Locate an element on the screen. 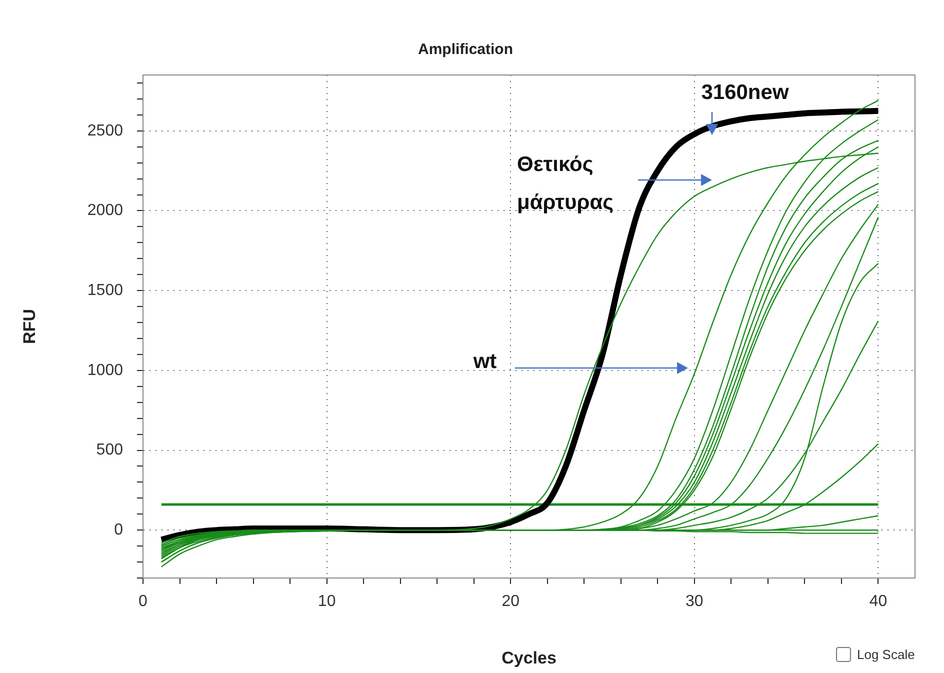  y-axis-title: RFU is located at coordinates (29, 326).